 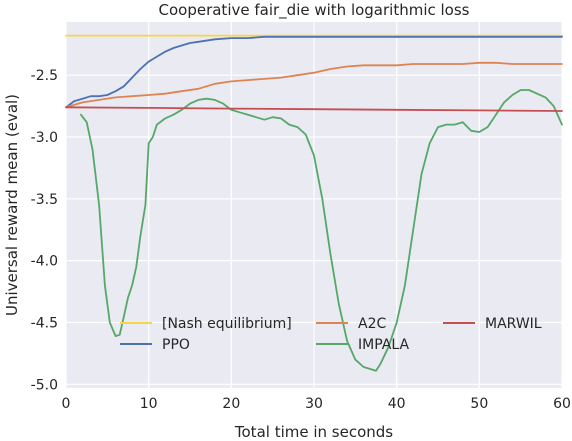 I want to click on legend-label: [Nash equilibrium], so click(x=227, y=324).